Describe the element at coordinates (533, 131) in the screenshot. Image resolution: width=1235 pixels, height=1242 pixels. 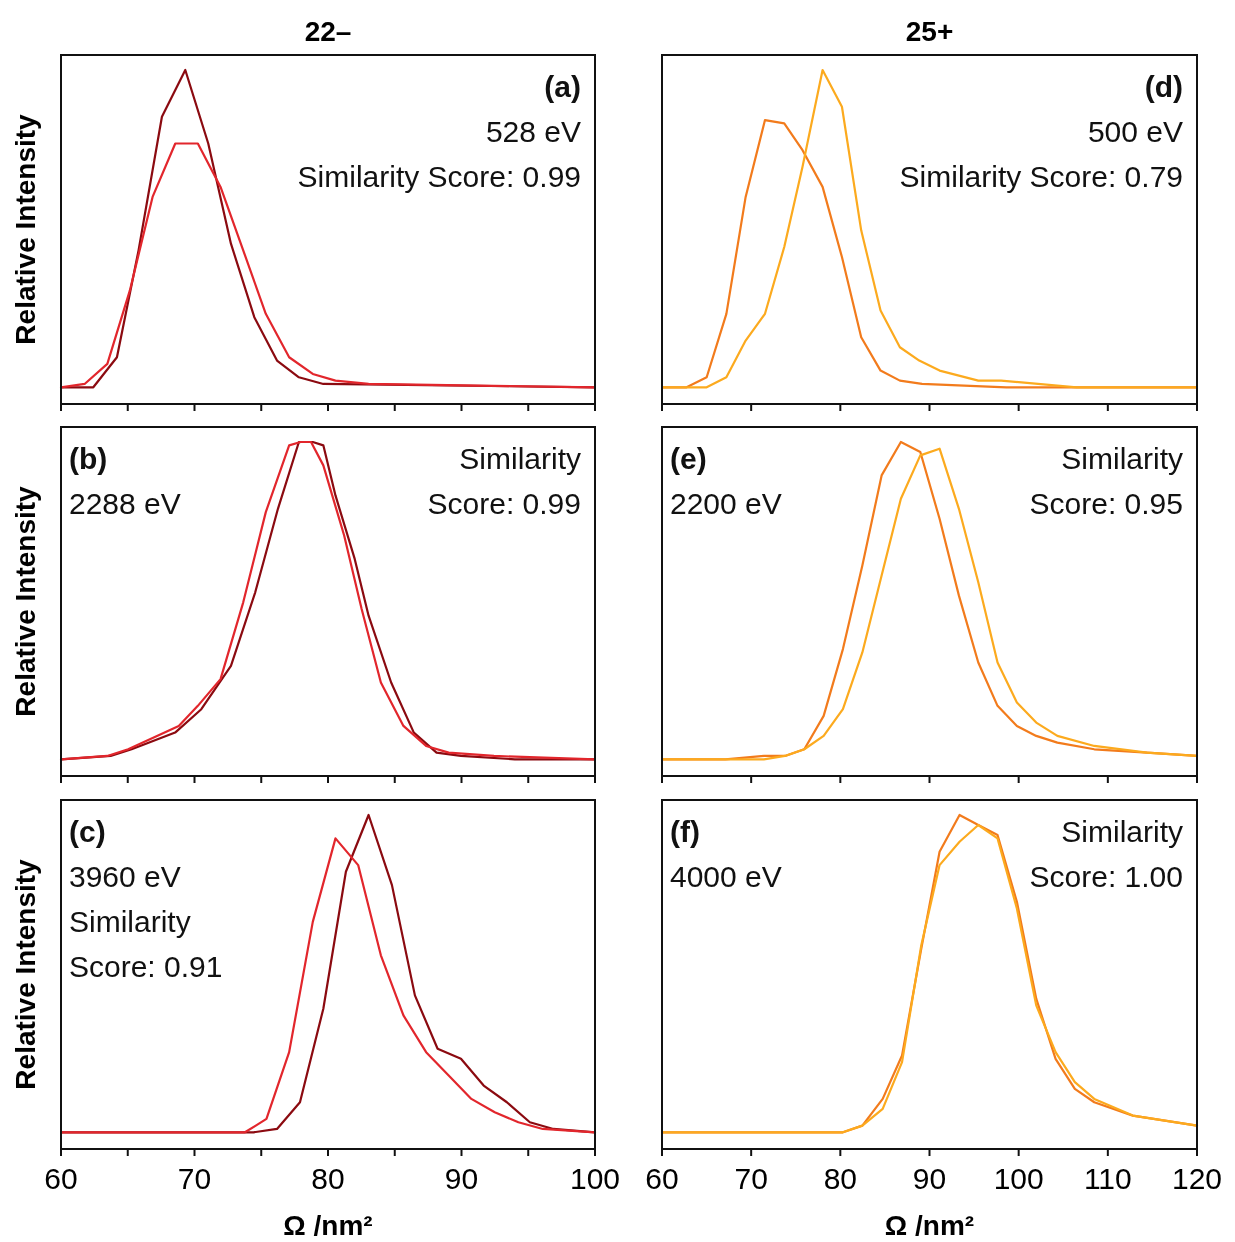
I see `annotation: 528 eV` at that location.